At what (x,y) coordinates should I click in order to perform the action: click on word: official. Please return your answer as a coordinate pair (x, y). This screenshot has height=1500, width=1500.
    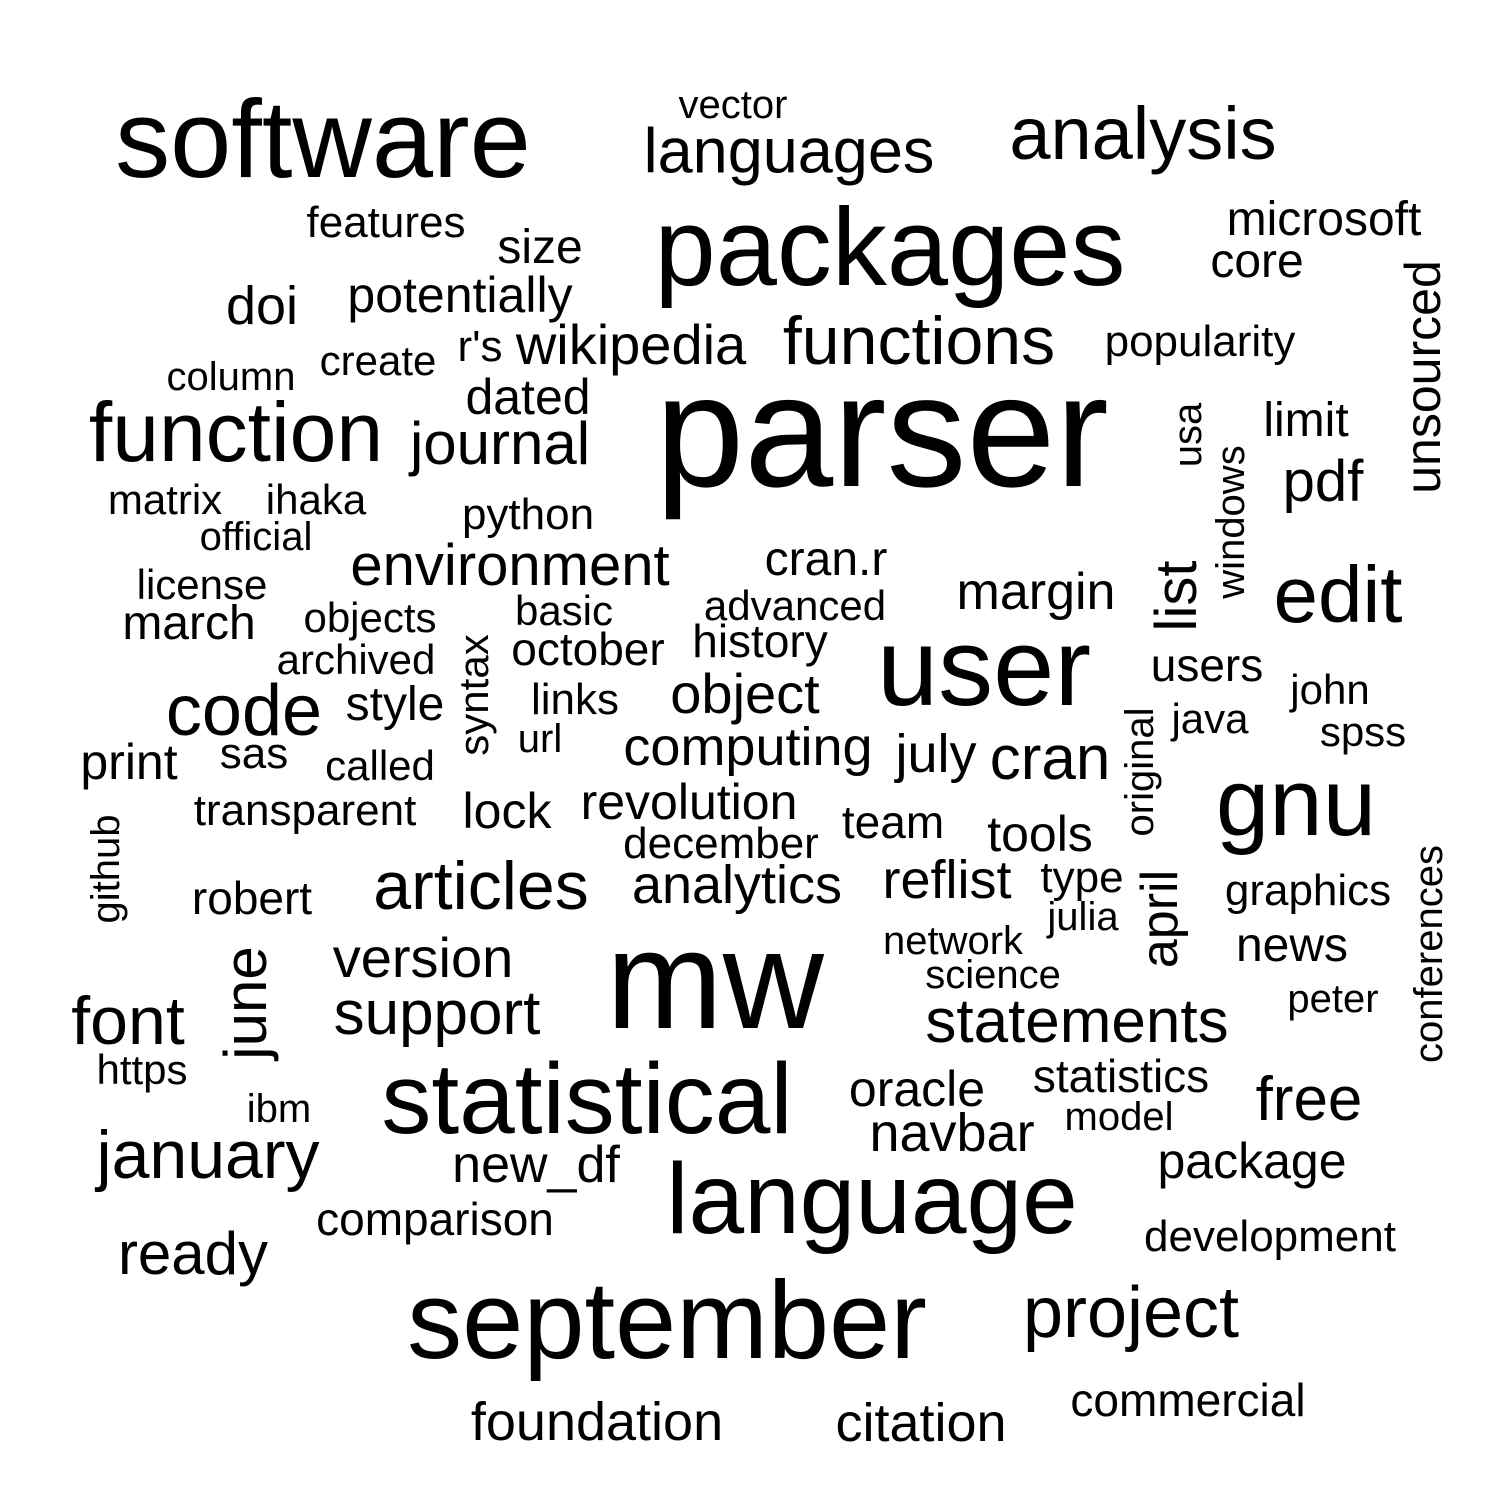
    Looking at the image, I should click on (256, 537).